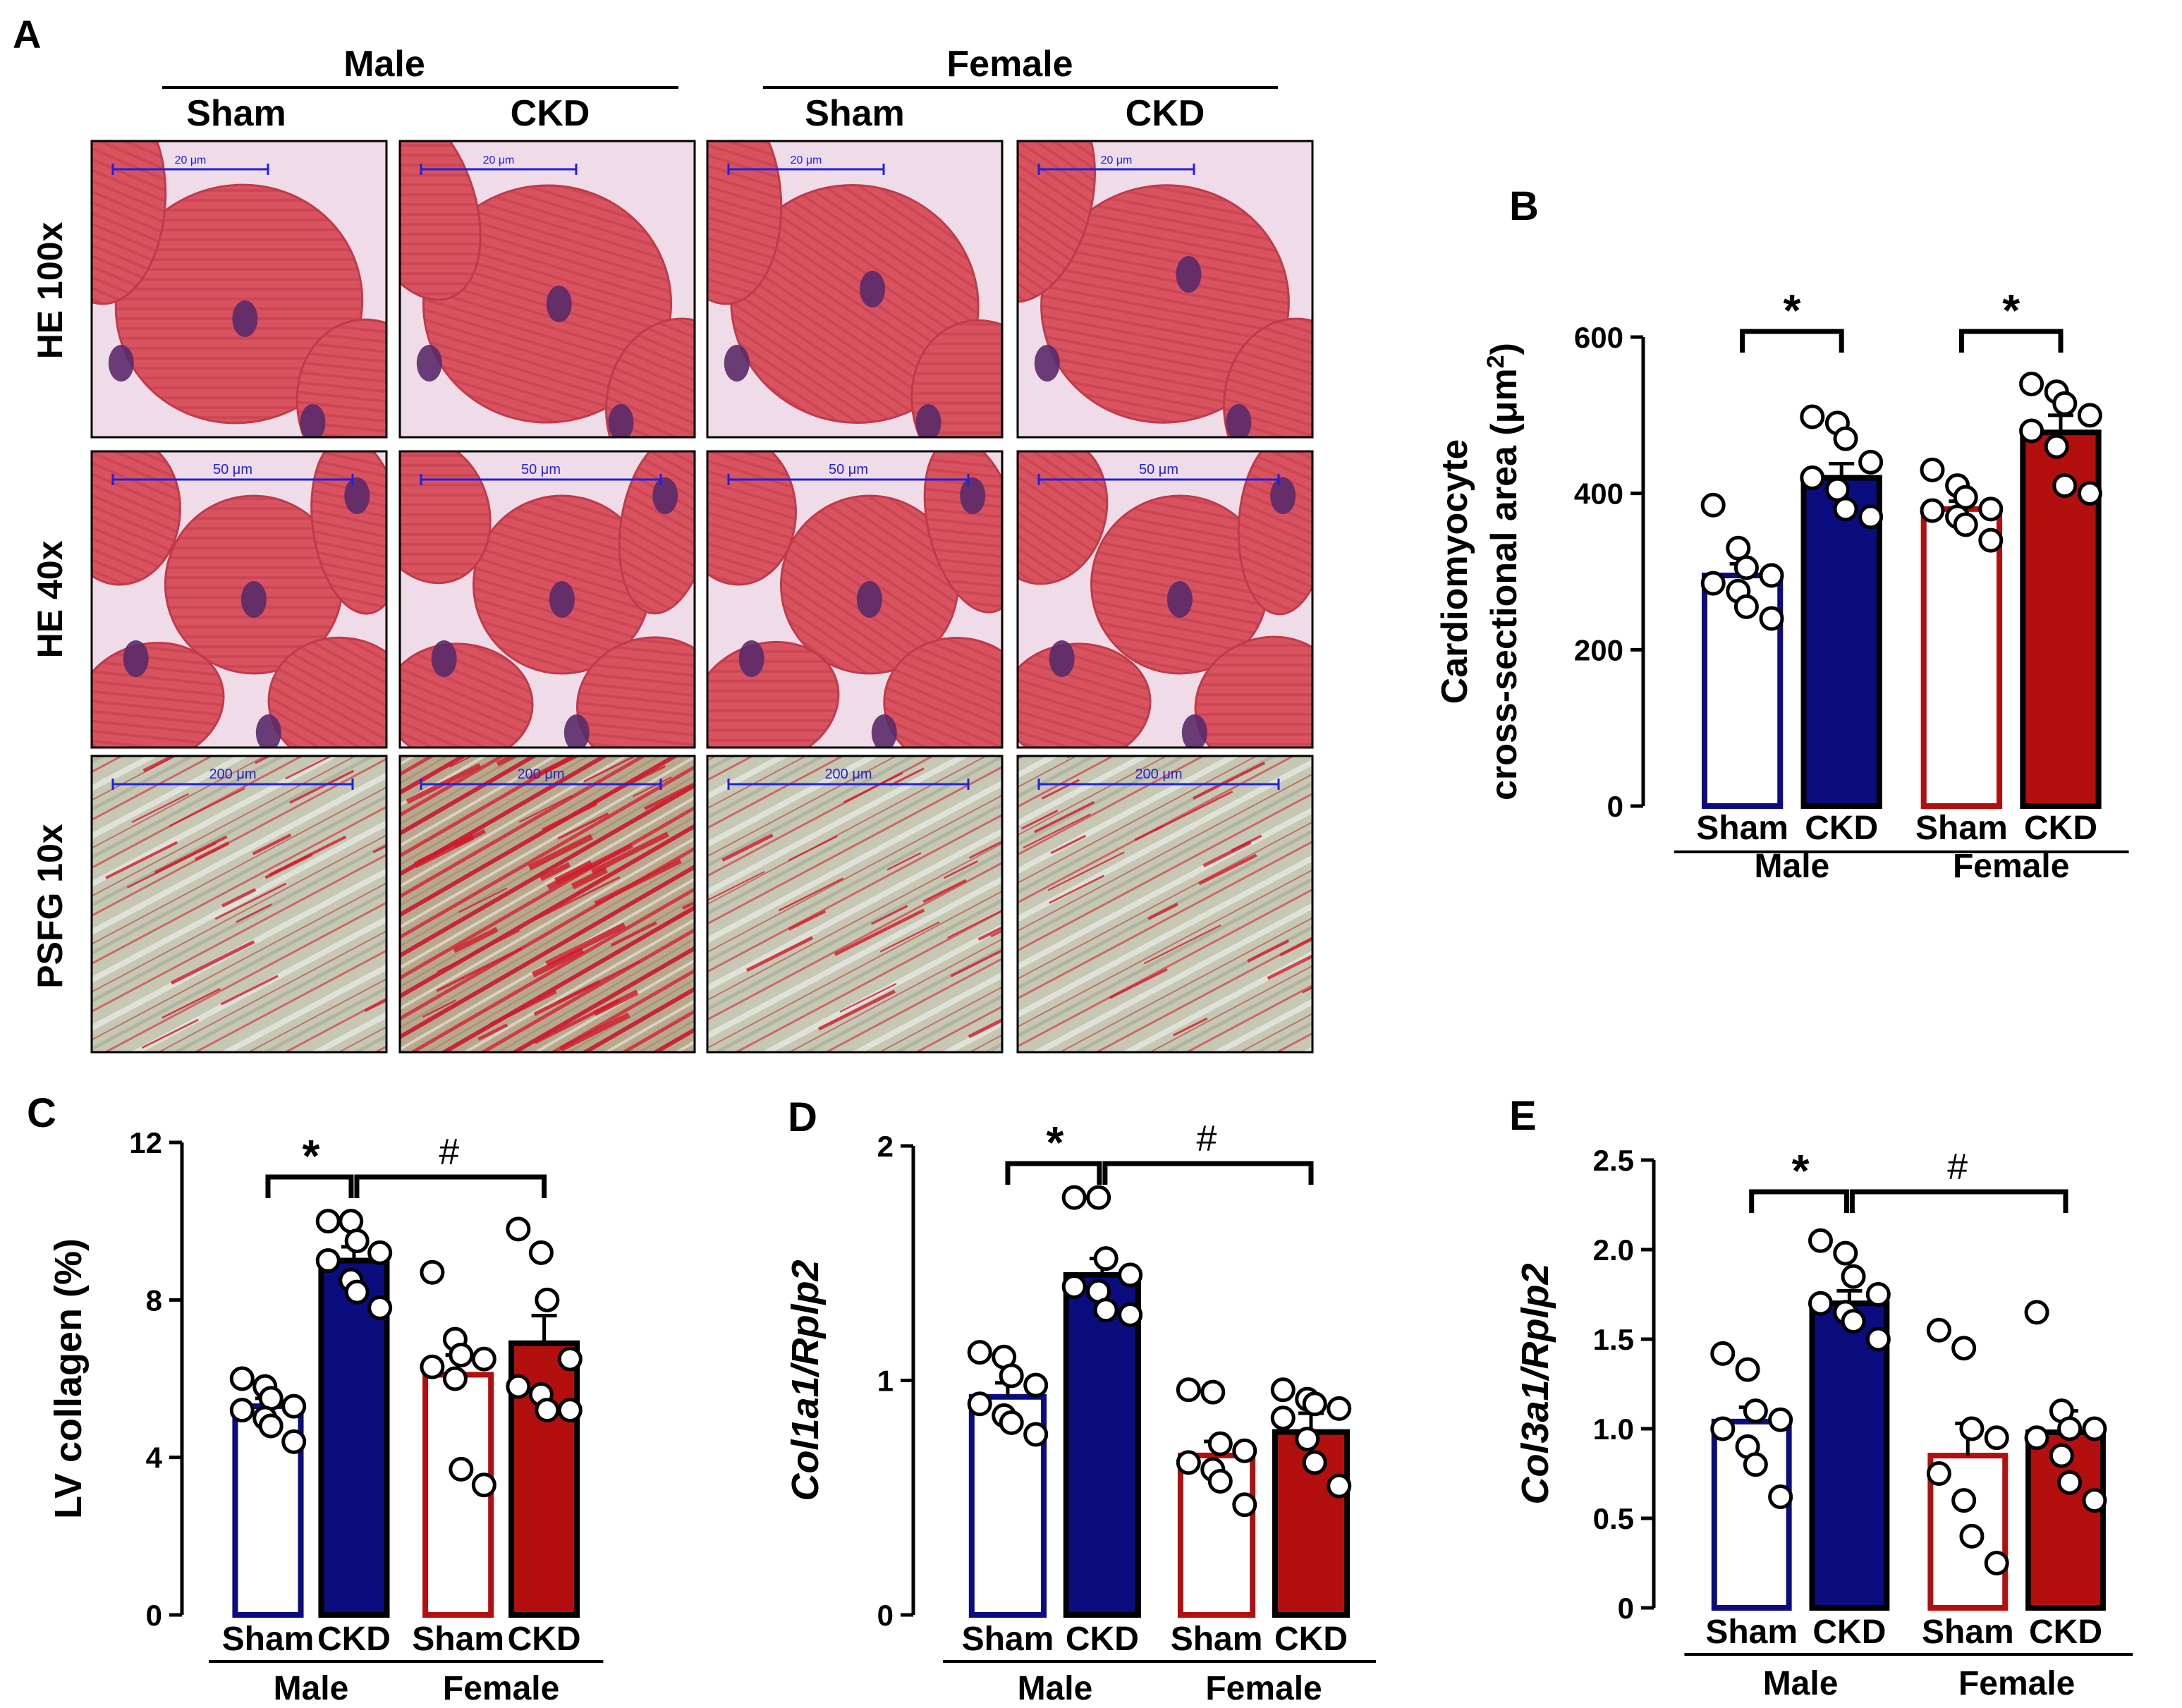 The width and height of the screenshot is (2182, 1708). What do you see at coordinates (233, 774) in the screenshot?
I see `scale-bar-label: 200 μm` at bounding box center [233, 774].